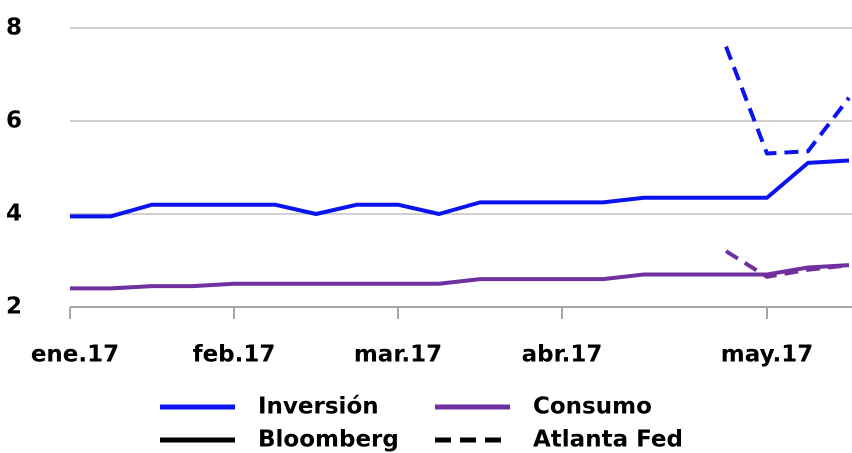 This screenshot has width=852, height=453. Describe the element at coordinates (592, 407) in the screenshot. I see `legend-label: Consumo` at that location.